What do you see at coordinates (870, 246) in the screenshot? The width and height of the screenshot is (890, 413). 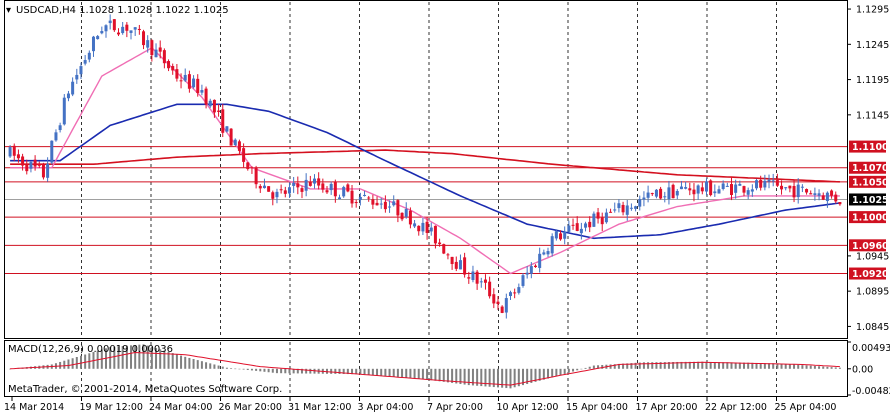 I see `price-level-label: 1.0960` at bounding box center [870, 246].